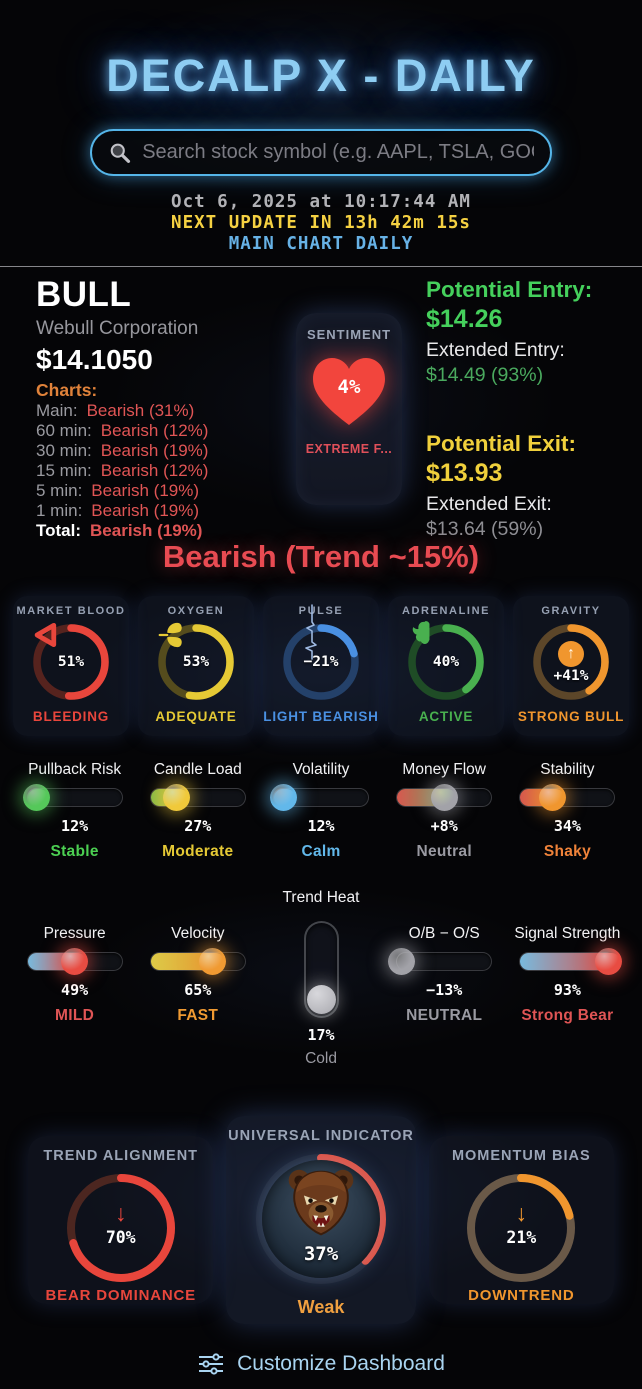 This screenshot has width=642, height=1389. I want to click on timeframe-row: 15 min: Bearish (12%), so click(122, 470).